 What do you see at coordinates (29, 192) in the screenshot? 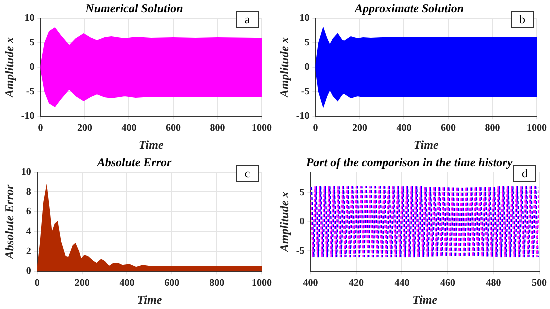
I see `y-tick-label: 8` at bounding box center [29, 192].